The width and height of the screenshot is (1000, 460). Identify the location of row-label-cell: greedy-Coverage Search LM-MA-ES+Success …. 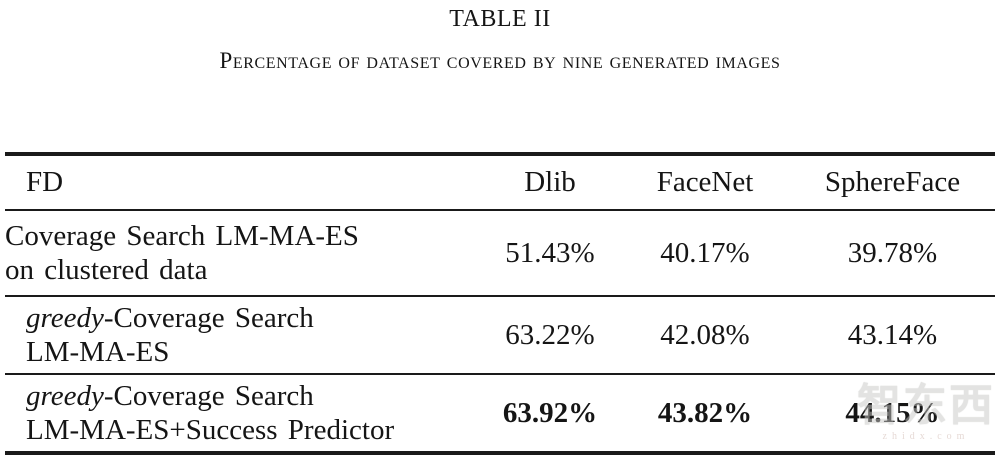
(242, 413).